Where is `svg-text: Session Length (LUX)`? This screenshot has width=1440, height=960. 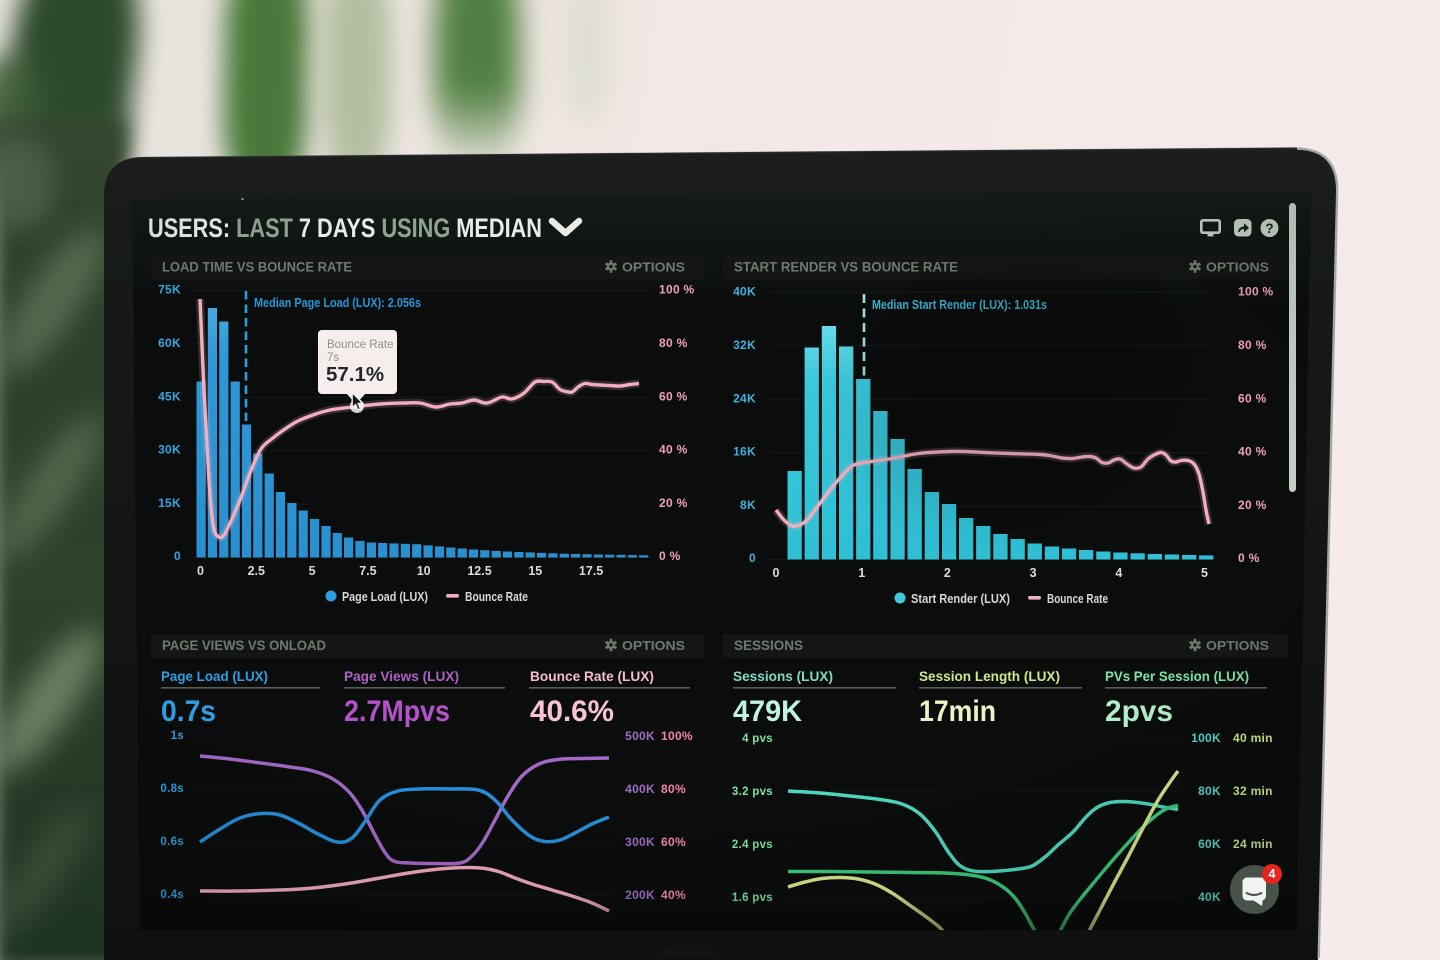 svg-text: Session Length (LUX) is located at coordinates (989, 676).